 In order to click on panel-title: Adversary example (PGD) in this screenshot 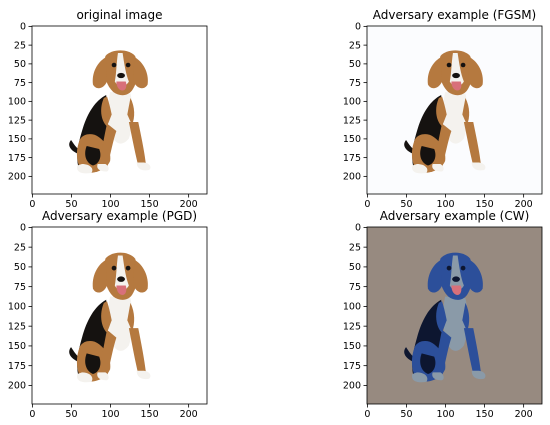, I will do `click(119, 216)`.